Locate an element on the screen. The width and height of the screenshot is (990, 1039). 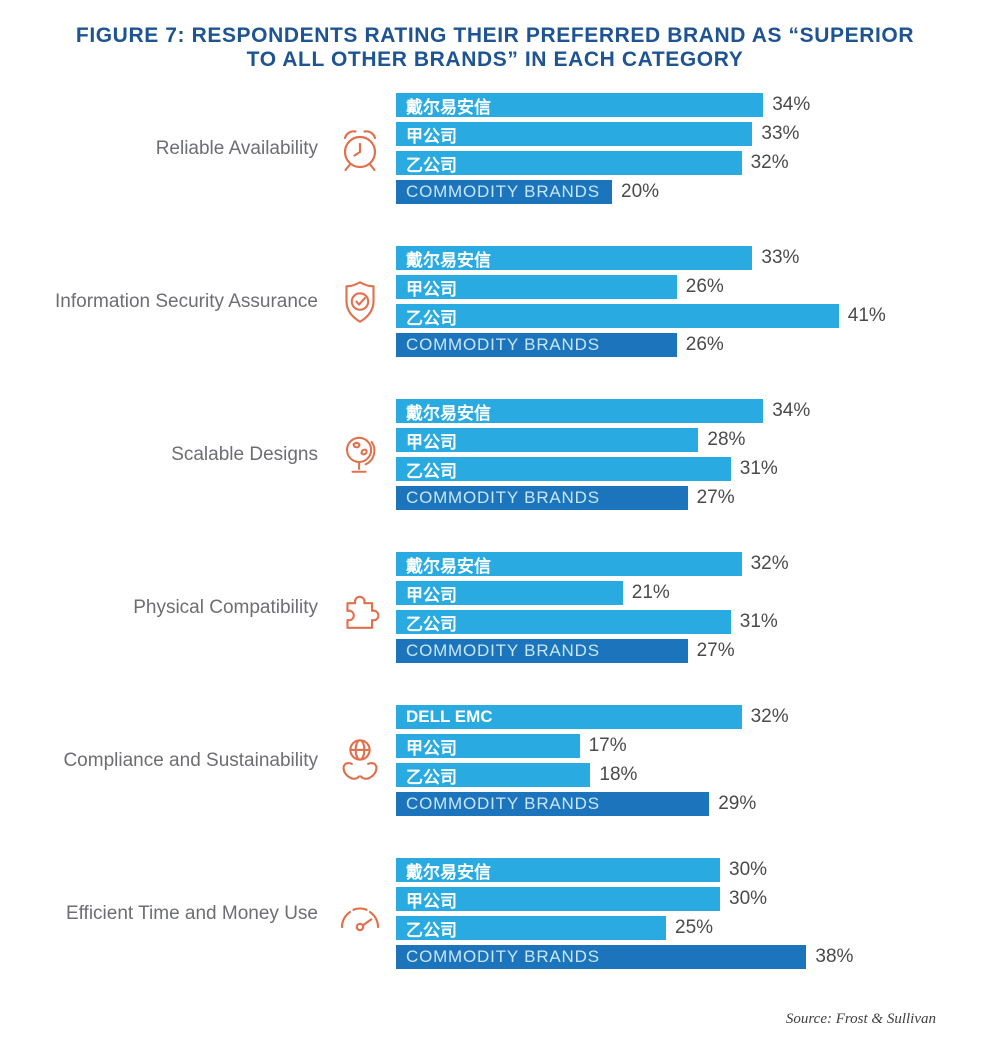
bar-row: 甲公司 21% is located at coordinates (693, 593).